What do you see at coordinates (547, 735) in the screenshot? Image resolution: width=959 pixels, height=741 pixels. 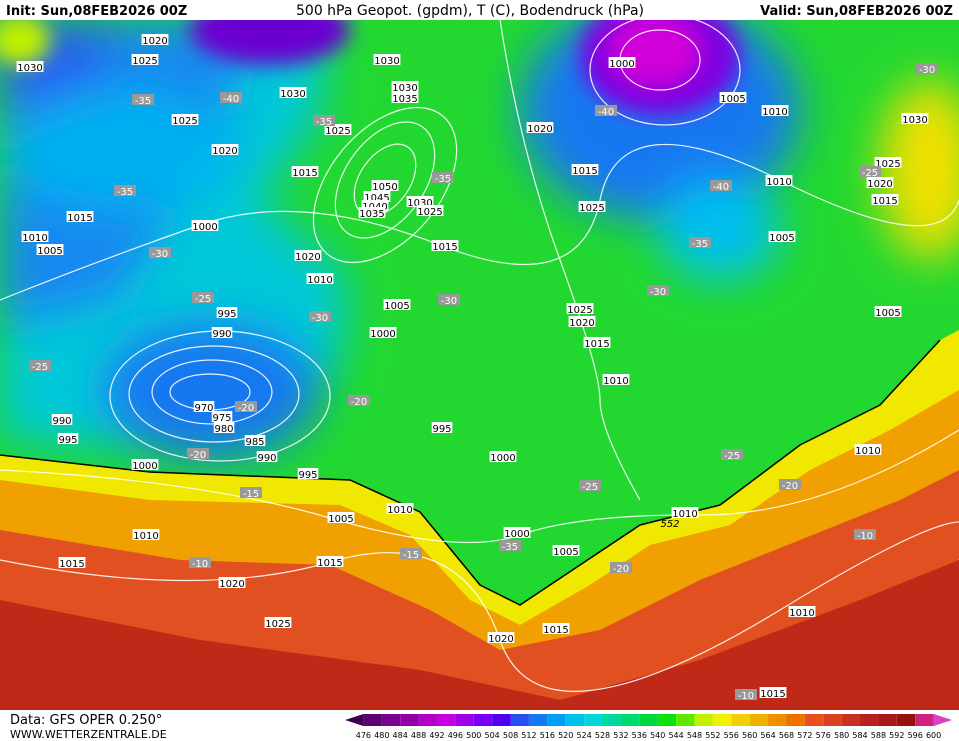 I see `legend-tick-label: 516` at bounding box center [547, 735].